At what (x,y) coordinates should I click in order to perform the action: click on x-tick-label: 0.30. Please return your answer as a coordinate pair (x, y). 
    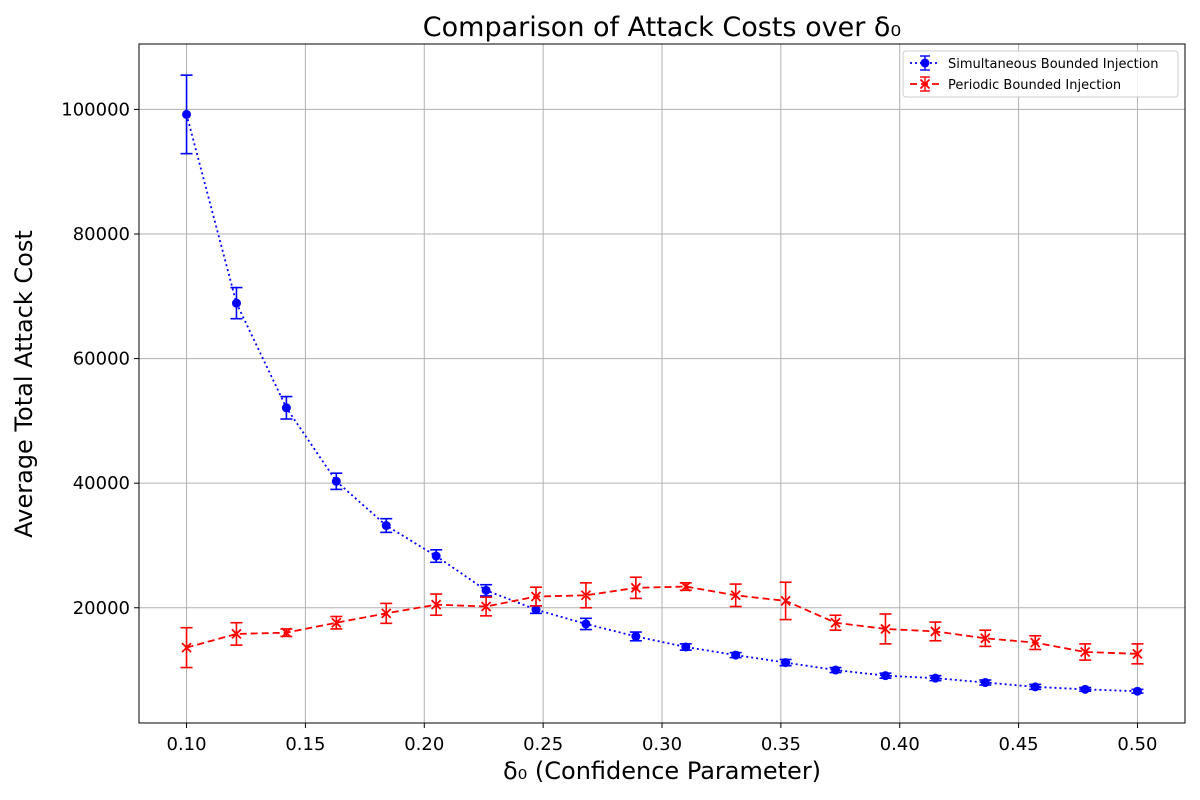
    Looking at the image, I should click on (662, 744).